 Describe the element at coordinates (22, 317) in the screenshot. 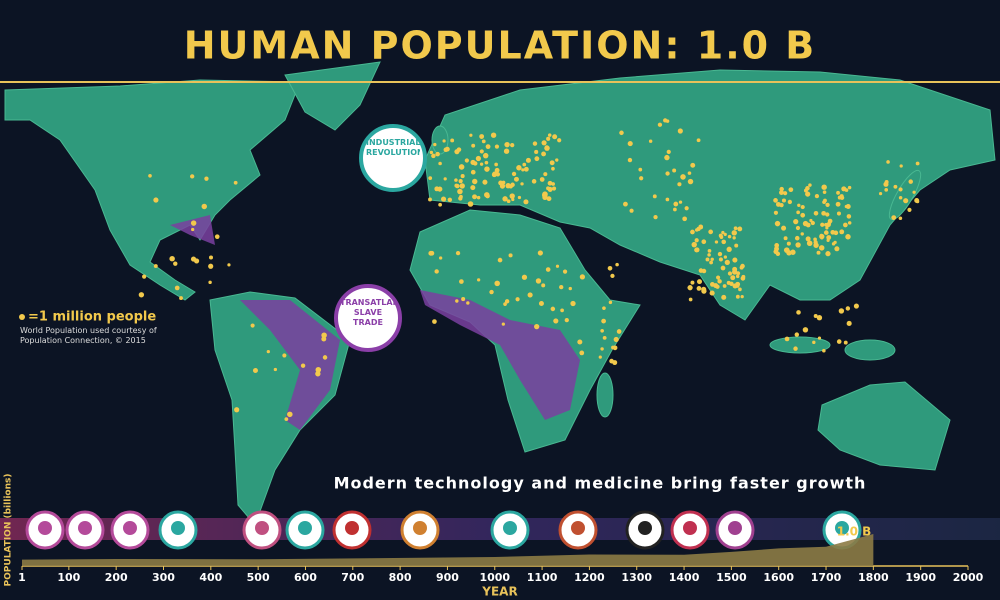

I see `legend-dot` at that location.